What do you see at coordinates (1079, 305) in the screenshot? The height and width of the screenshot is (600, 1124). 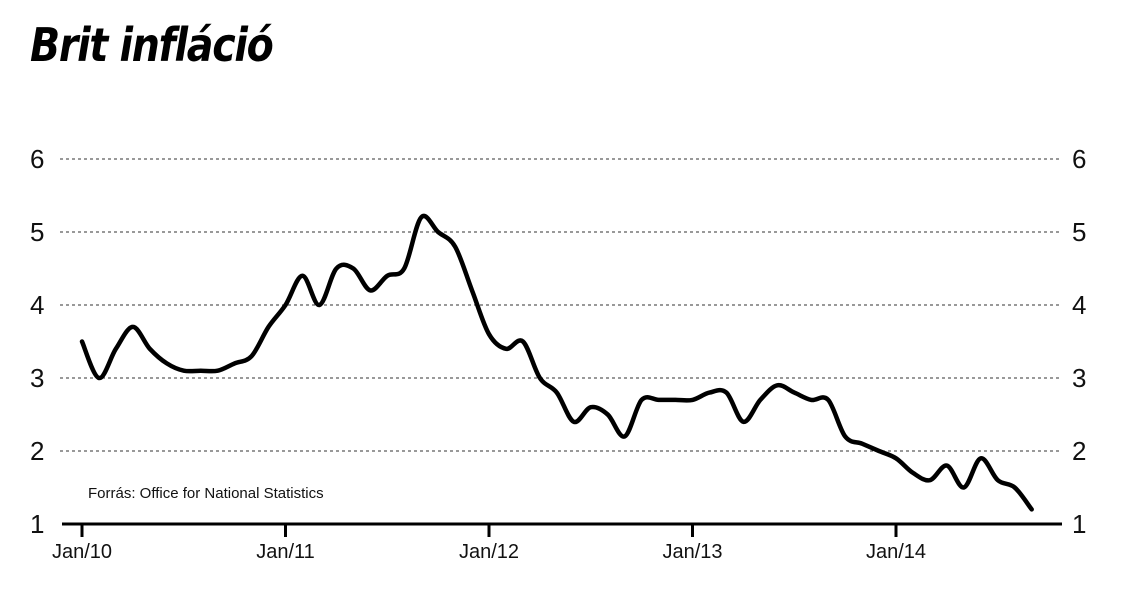 I see `y-tick-label-right: 4` at bounding box center [1079, 305].